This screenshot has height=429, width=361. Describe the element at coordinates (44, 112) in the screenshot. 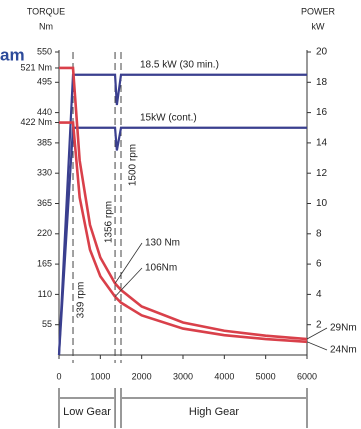

I see `y-tick-label: 440` at that location.